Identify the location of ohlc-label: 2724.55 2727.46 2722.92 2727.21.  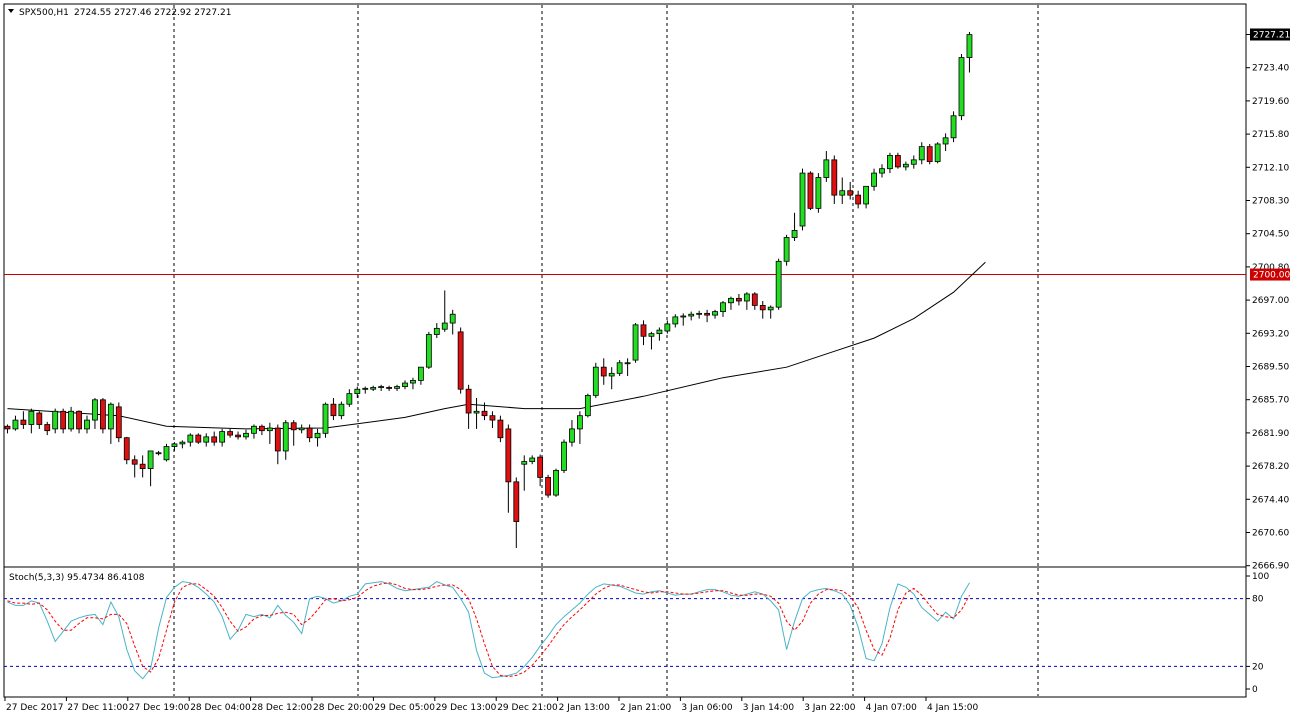
(152, 13).